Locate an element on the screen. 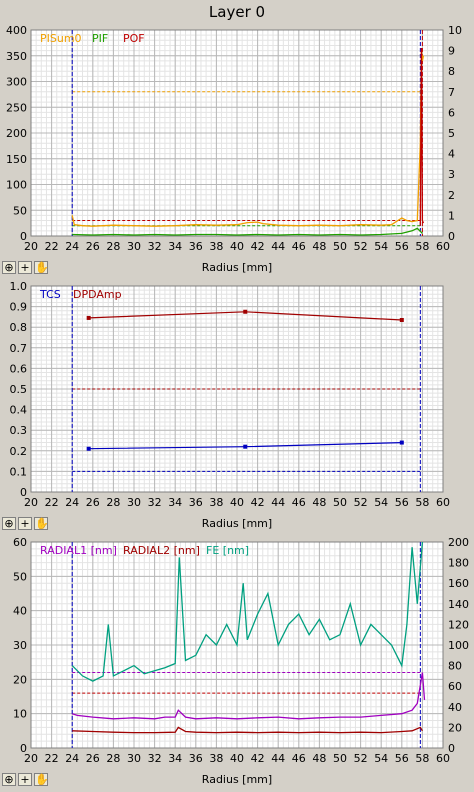 The image size is (474, 792). y2-tick-label: 8 is located at coordinates (451, 71).